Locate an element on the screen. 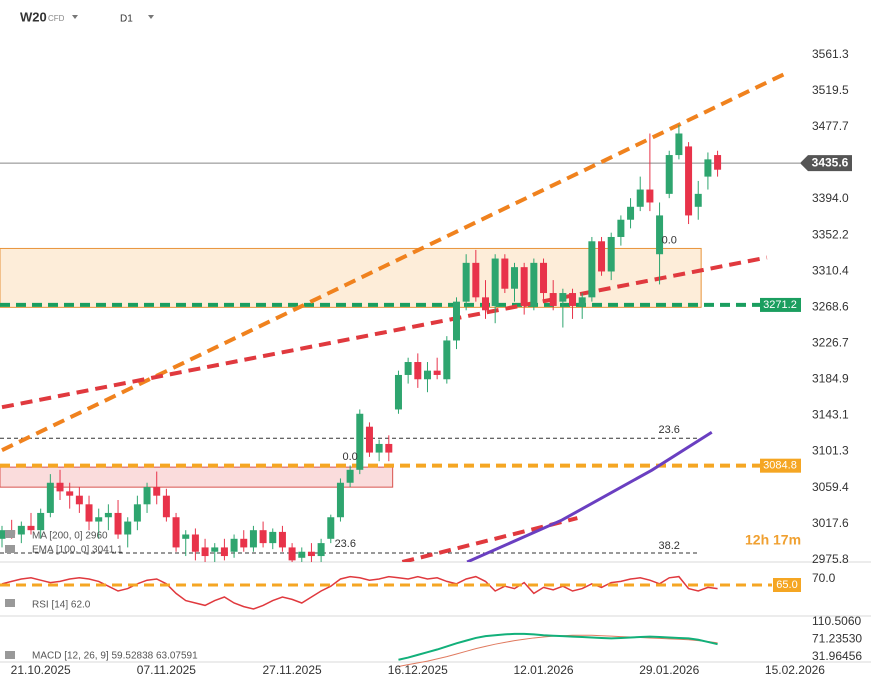  zone is located at coordinates (351, 277).